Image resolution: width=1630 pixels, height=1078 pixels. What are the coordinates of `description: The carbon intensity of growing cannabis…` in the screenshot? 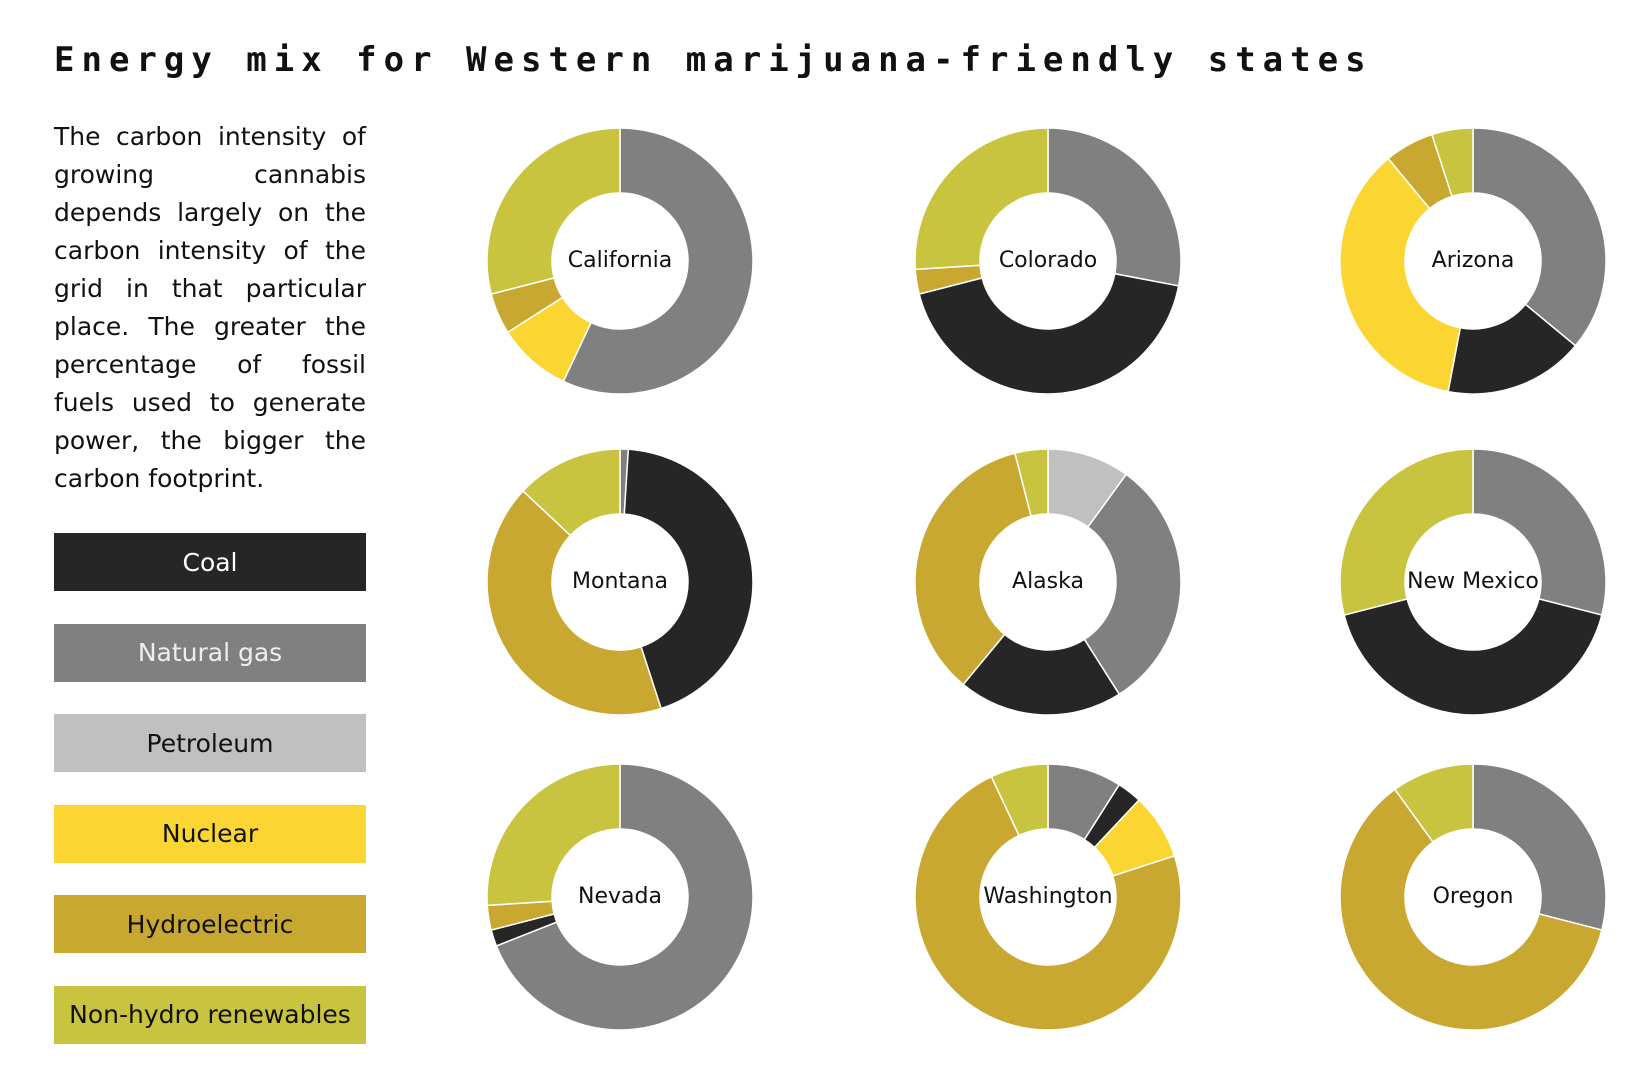 It's located at (210, 307).